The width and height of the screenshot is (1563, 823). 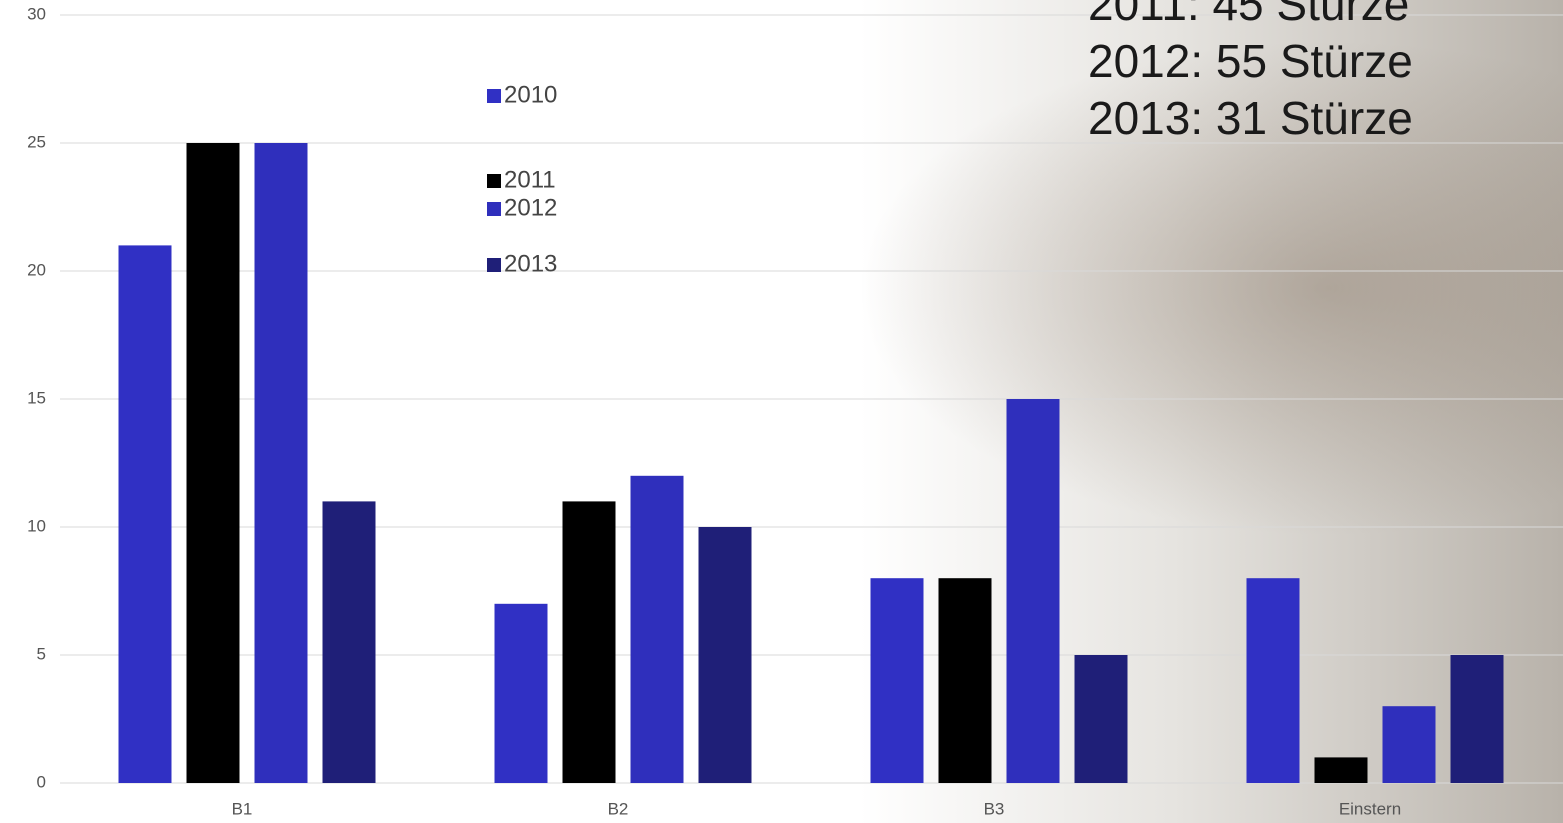 I want to click on y-tick-label: 30, so click(x=36, y=13).